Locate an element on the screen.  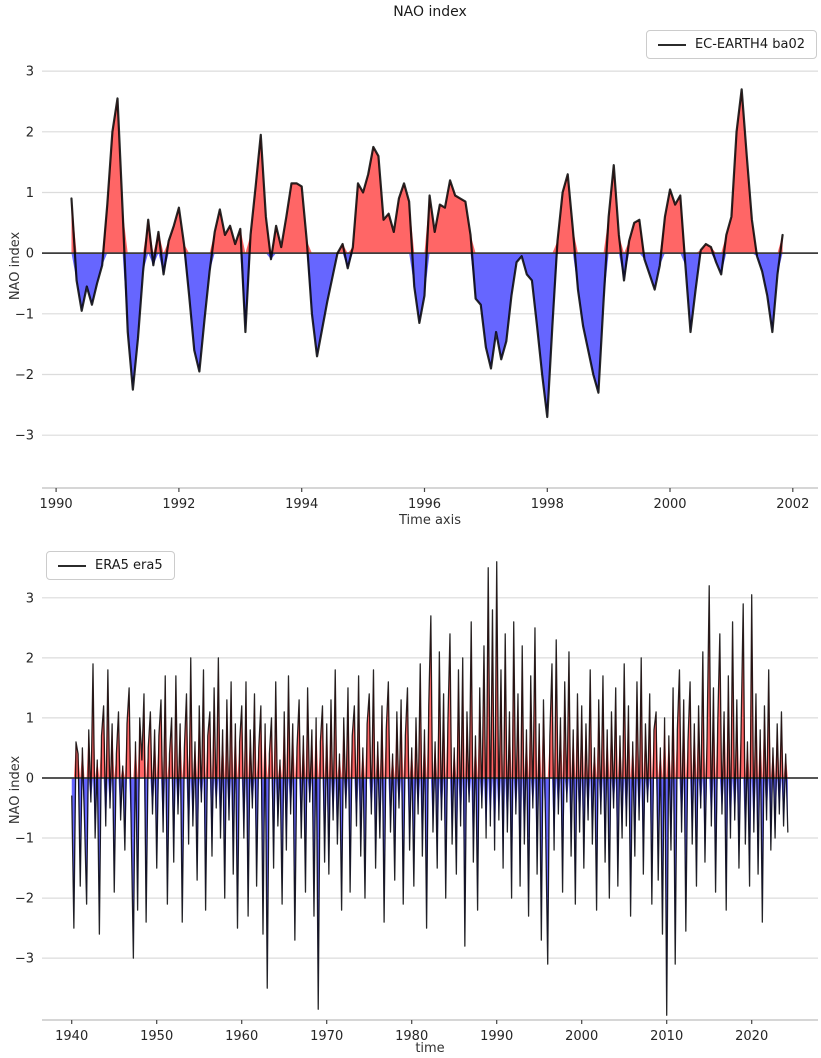
top-chart-title: NAO index is located at coordinates (430, 12).